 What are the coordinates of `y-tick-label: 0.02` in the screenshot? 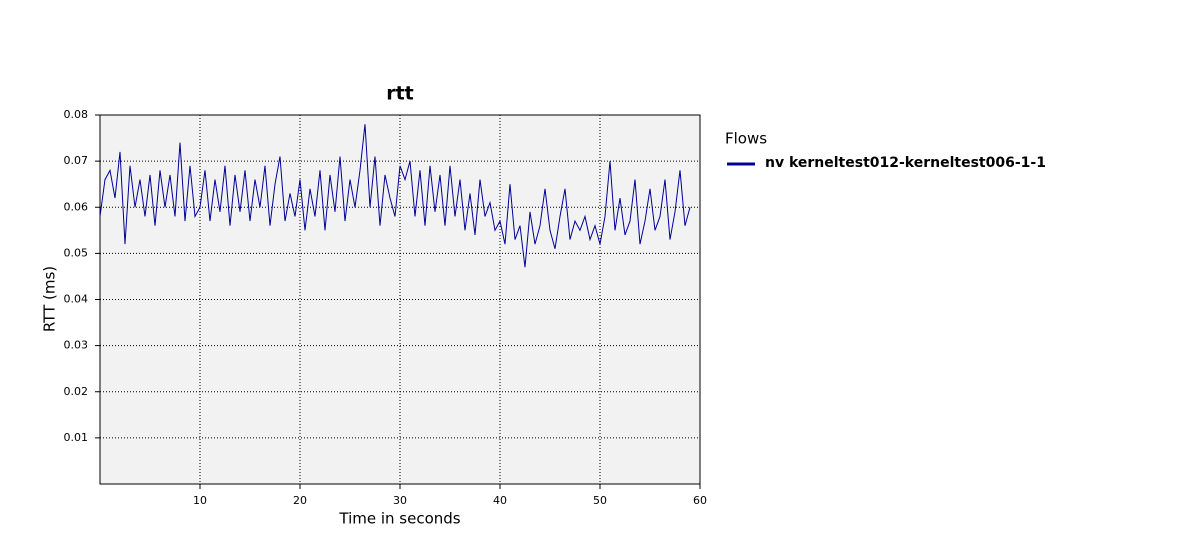 It's located at (76, 391).